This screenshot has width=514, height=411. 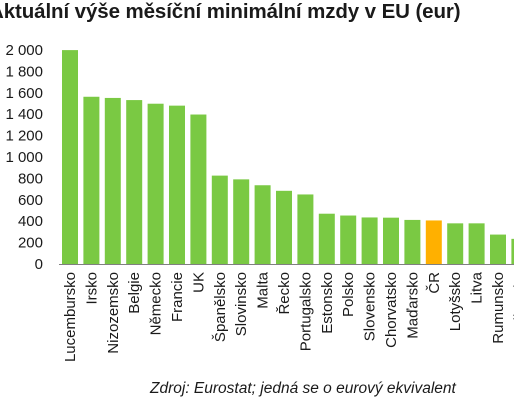 What do you see at coordinates (263, 289) in the screenshot?
I see `x-tick-label: Malta` at bounding box center [263, 289].